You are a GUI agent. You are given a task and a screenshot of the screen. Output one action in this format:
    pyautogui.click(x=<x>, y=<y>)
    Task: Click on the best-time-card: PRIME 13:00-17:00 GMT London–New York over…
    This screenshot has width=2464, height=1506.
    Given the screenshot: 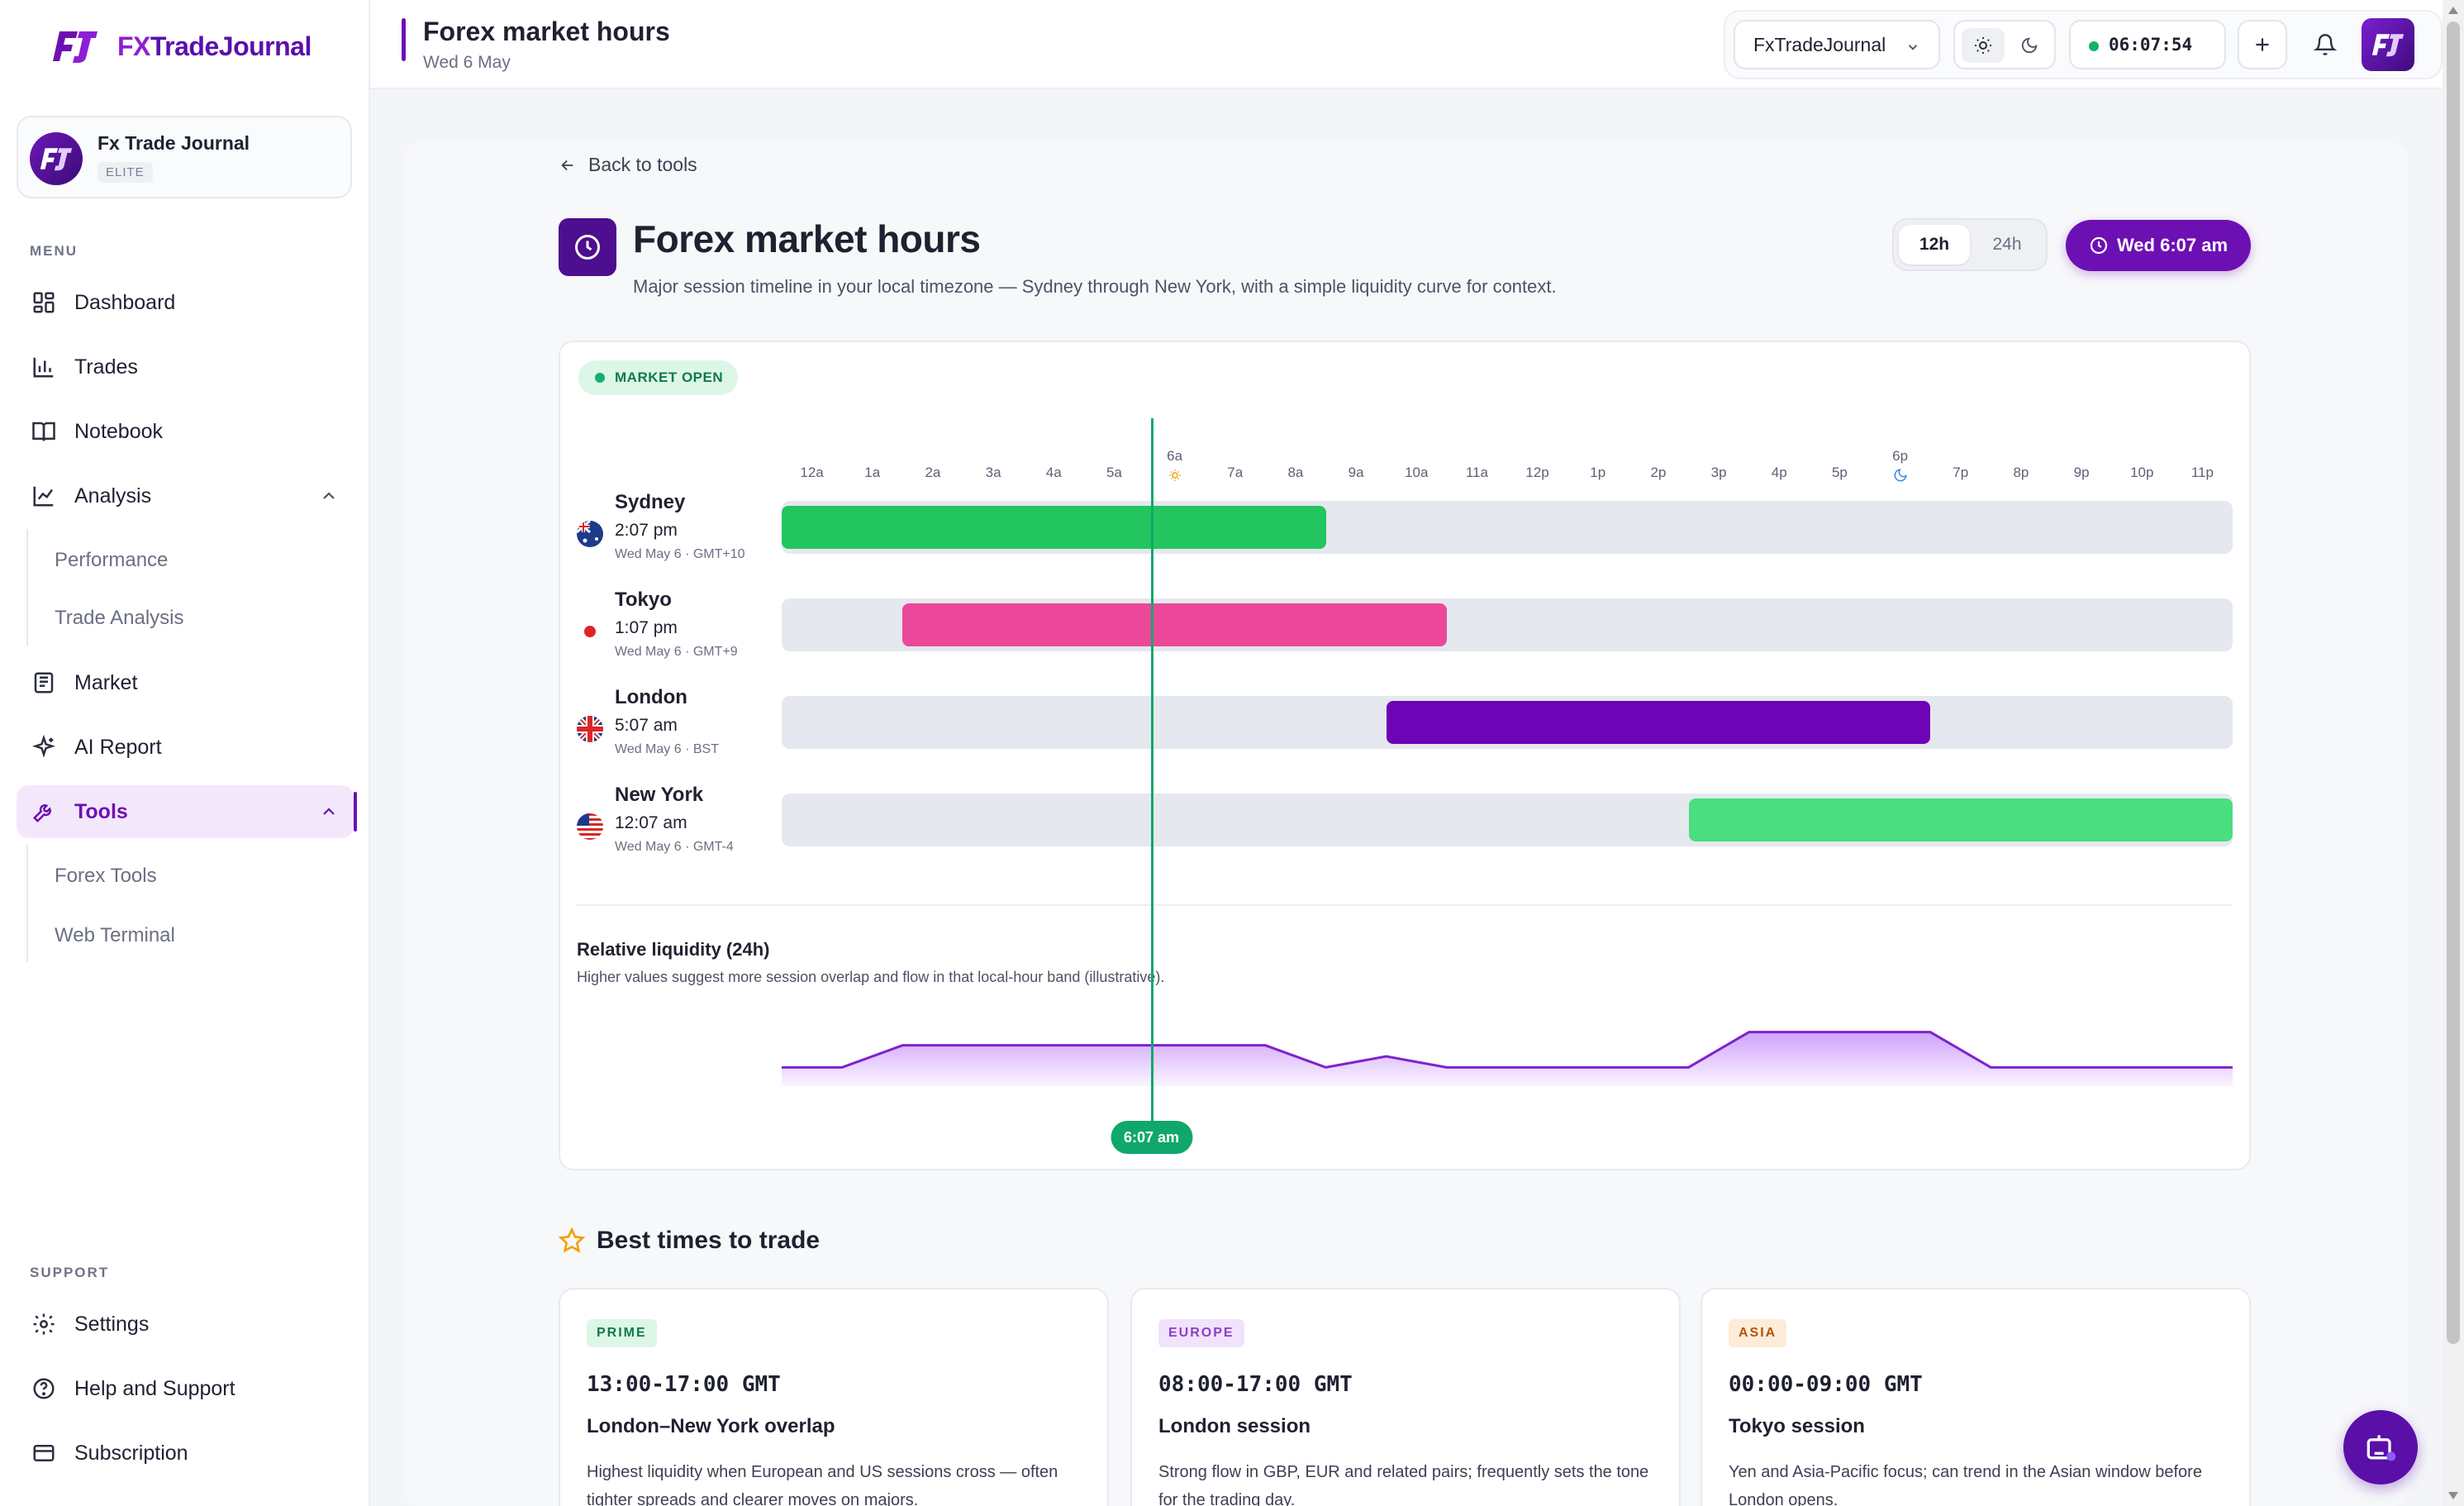 What is the action you would take?
    pyautogui.click(x=834, y=1397)
    